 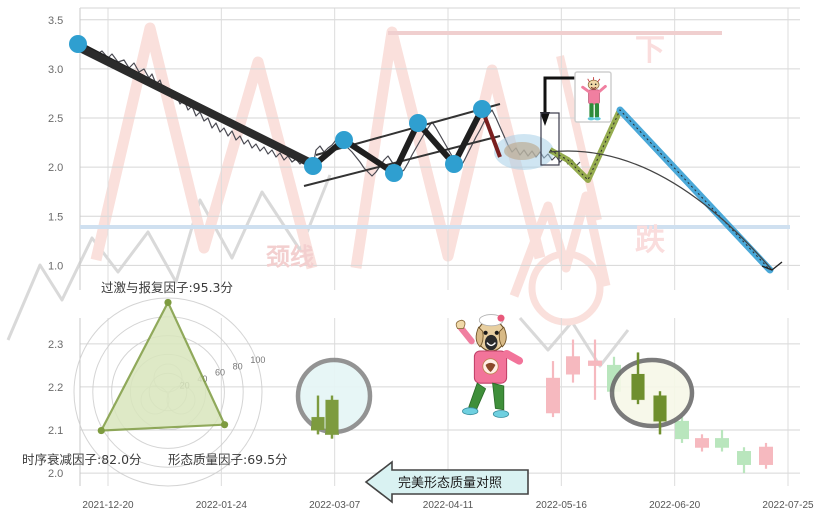 I want to click on radar-tick-label-60: 60, so click(x=220, y=373).